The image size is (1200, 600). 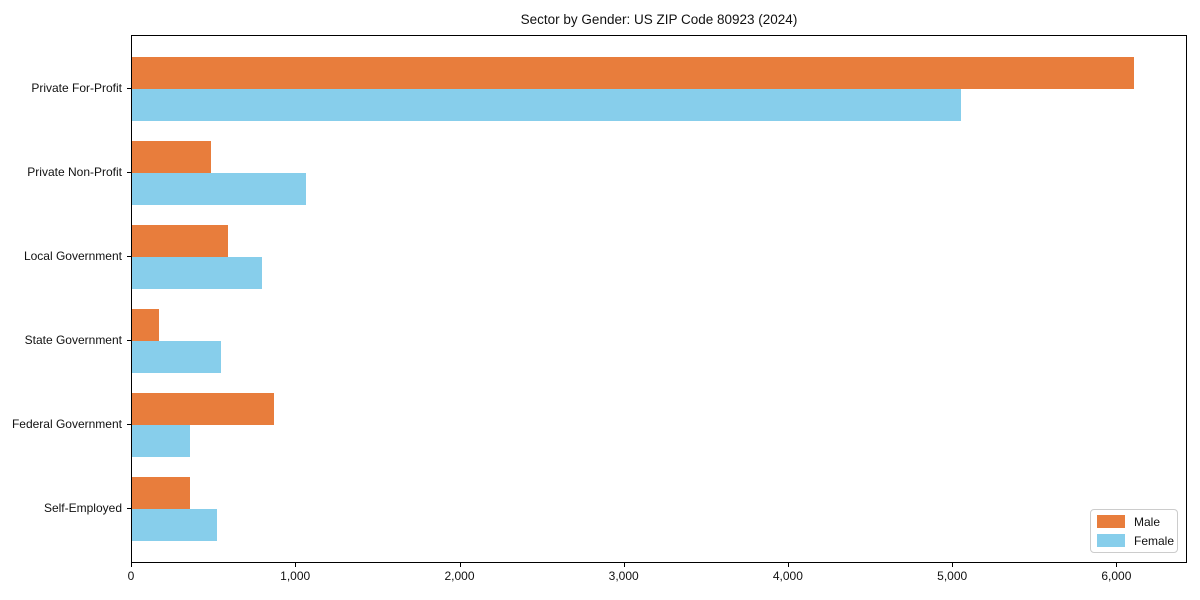 I want to click on y-tick-label-local-government: Local Government, so click(x=72, y=256).